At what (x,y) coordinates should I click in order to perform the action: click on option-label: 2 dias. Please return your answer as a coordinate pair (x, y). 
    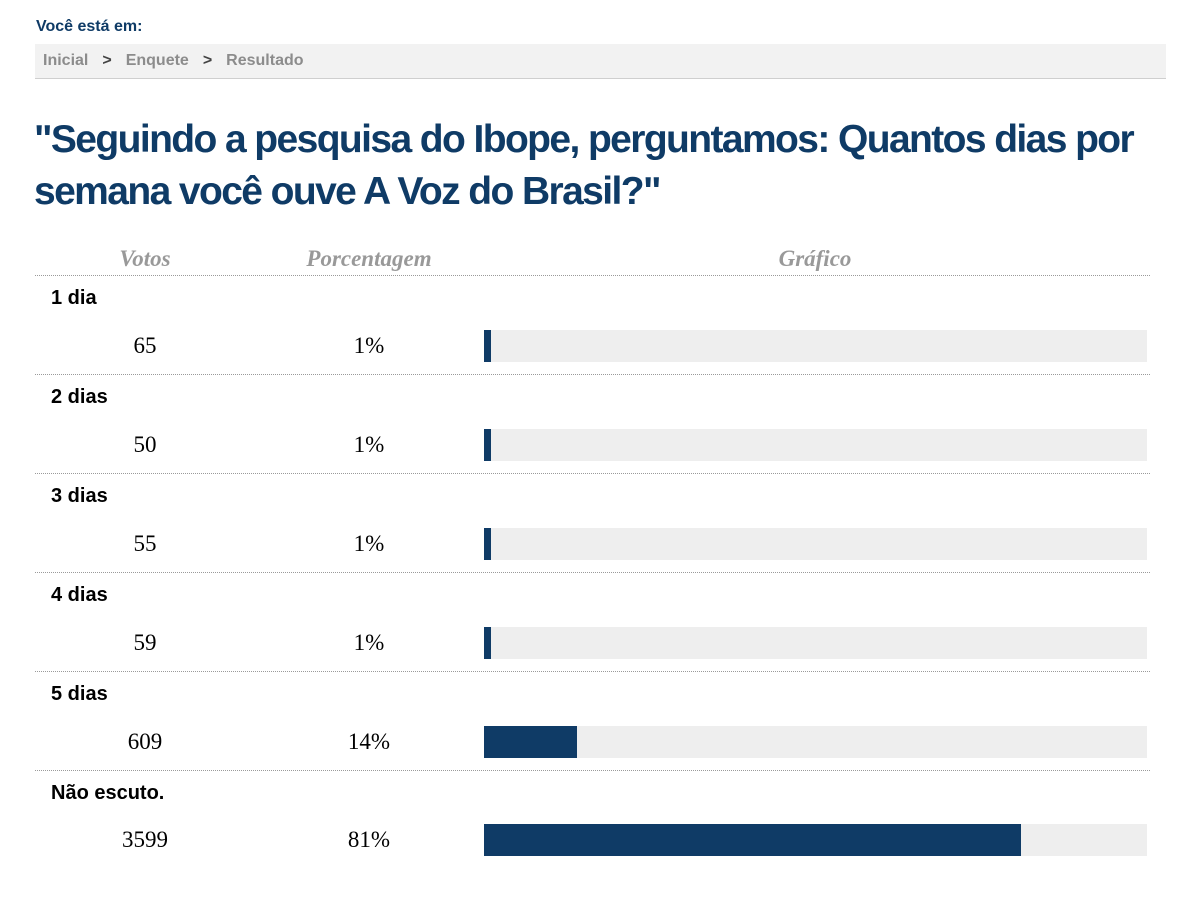
    Looking at the image, I should click on (79, 397).